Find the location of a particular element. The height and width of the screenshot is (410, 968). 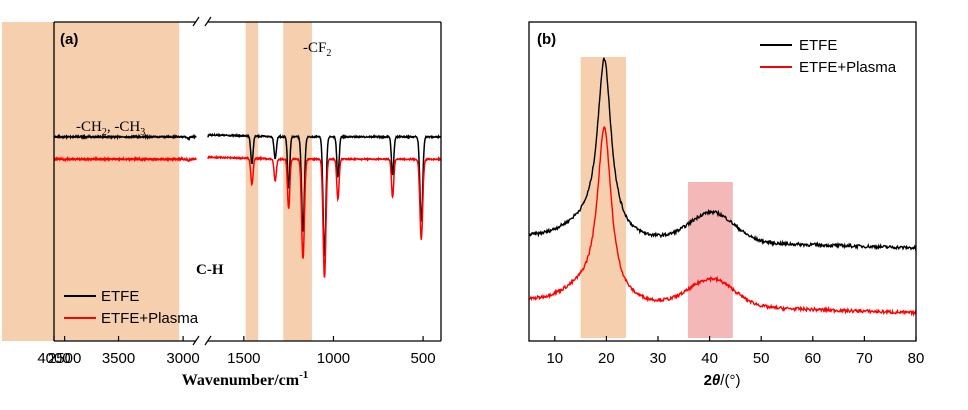

panel-a-xtick-label-500: 500 is located at coordinates (423, 358).